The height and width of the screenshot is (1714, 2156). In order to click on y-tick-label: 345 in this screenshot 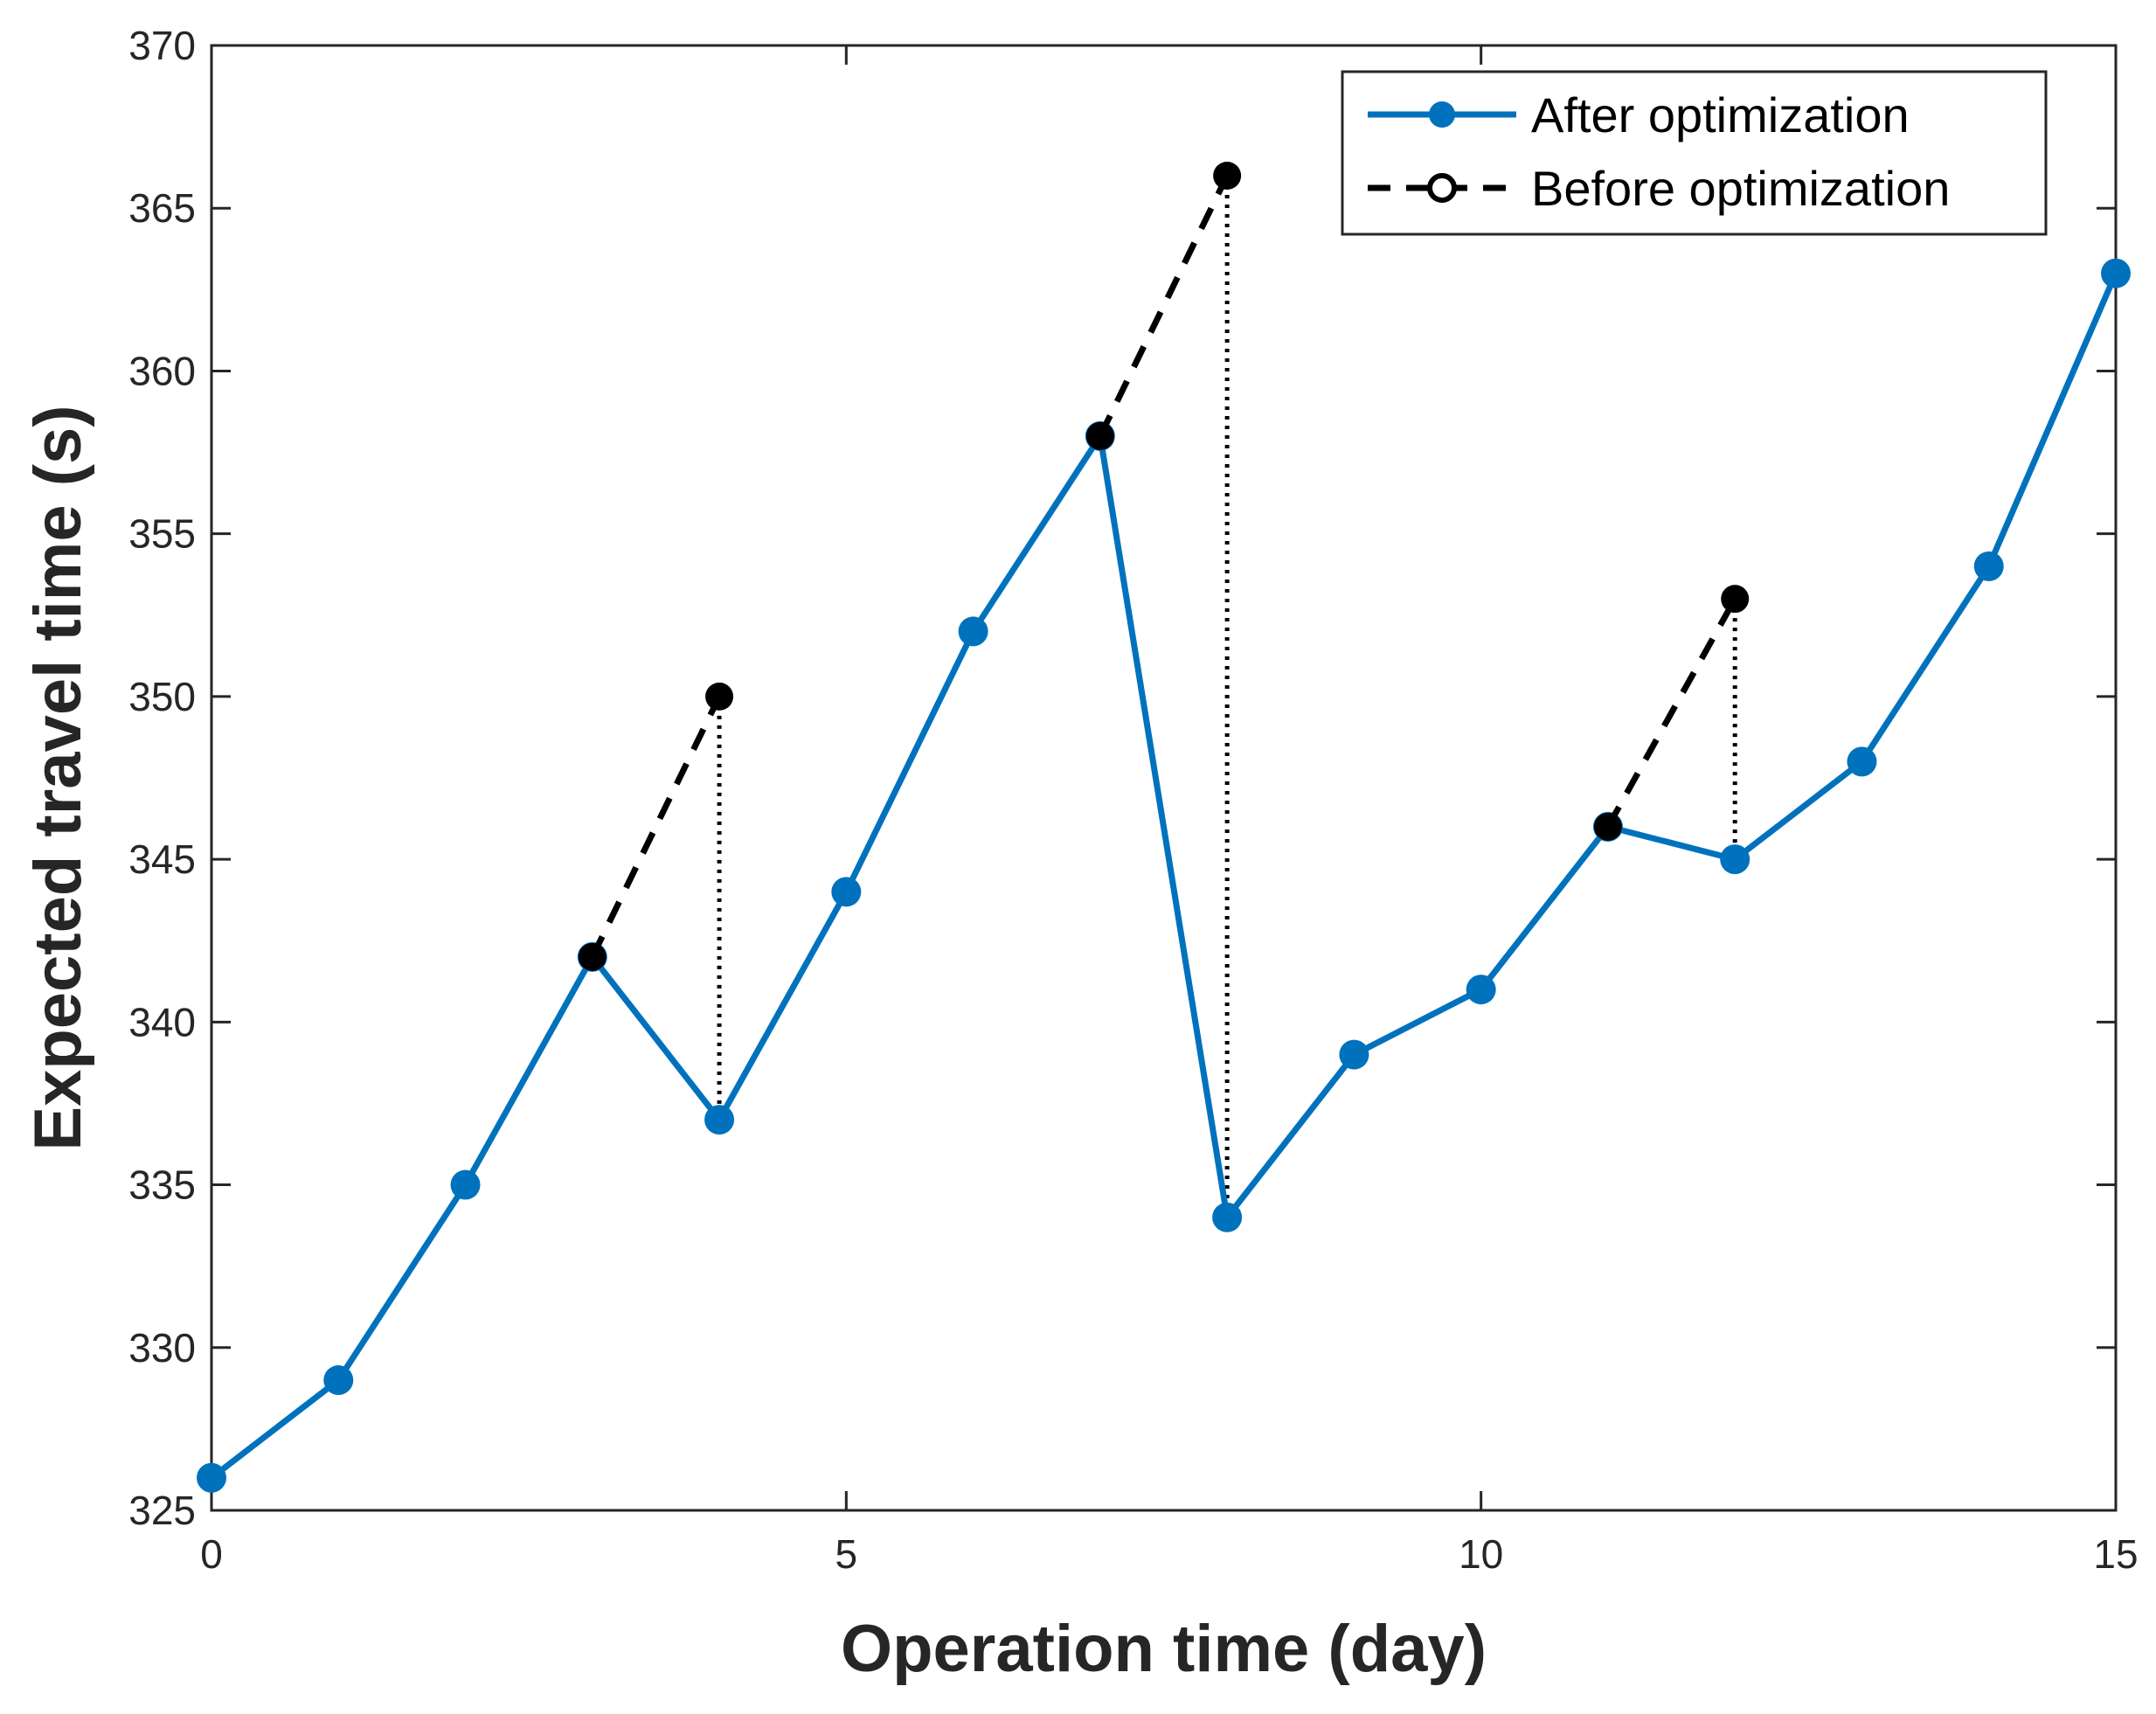, I will do `click(162, 859)`.